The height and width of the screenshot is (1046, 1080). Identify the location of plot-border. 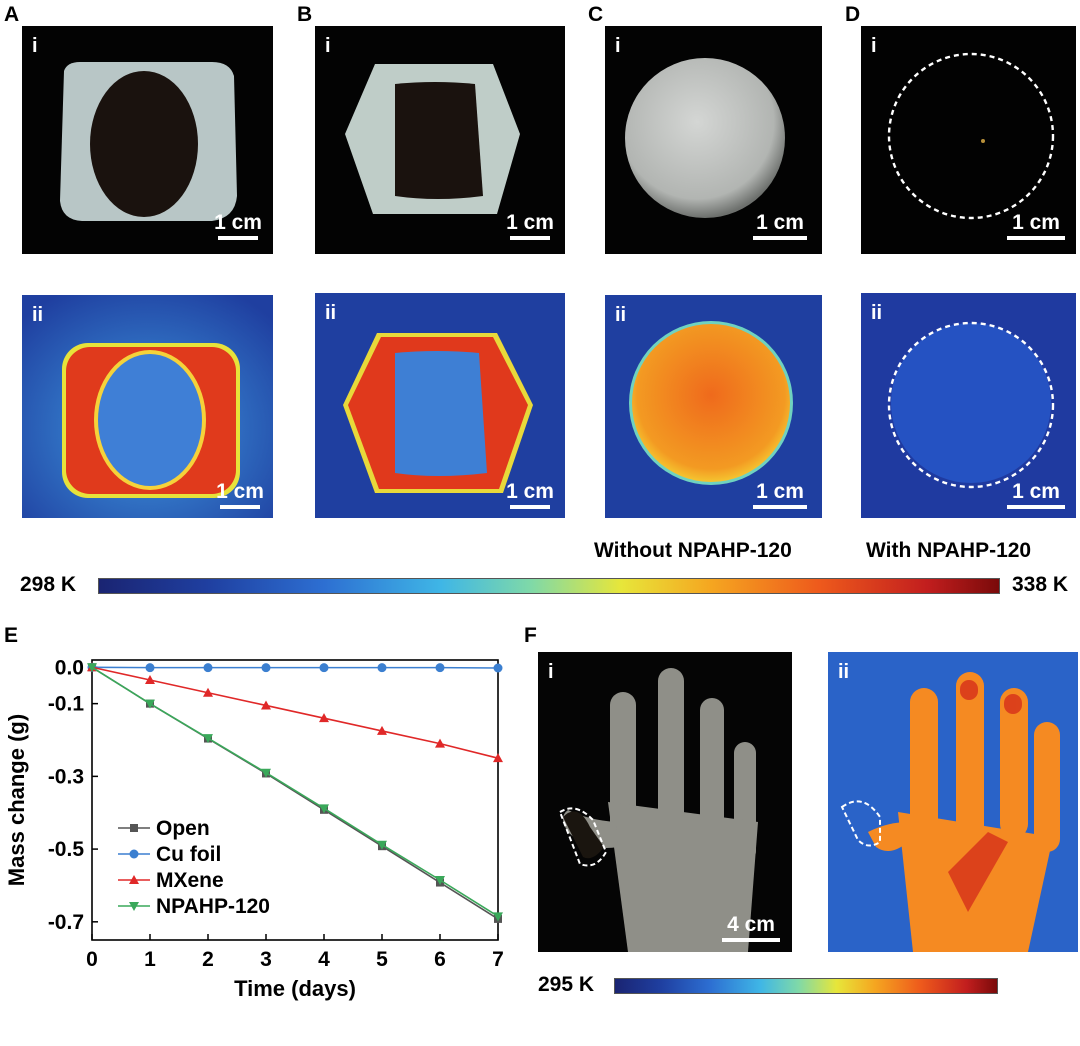
(295, 800).